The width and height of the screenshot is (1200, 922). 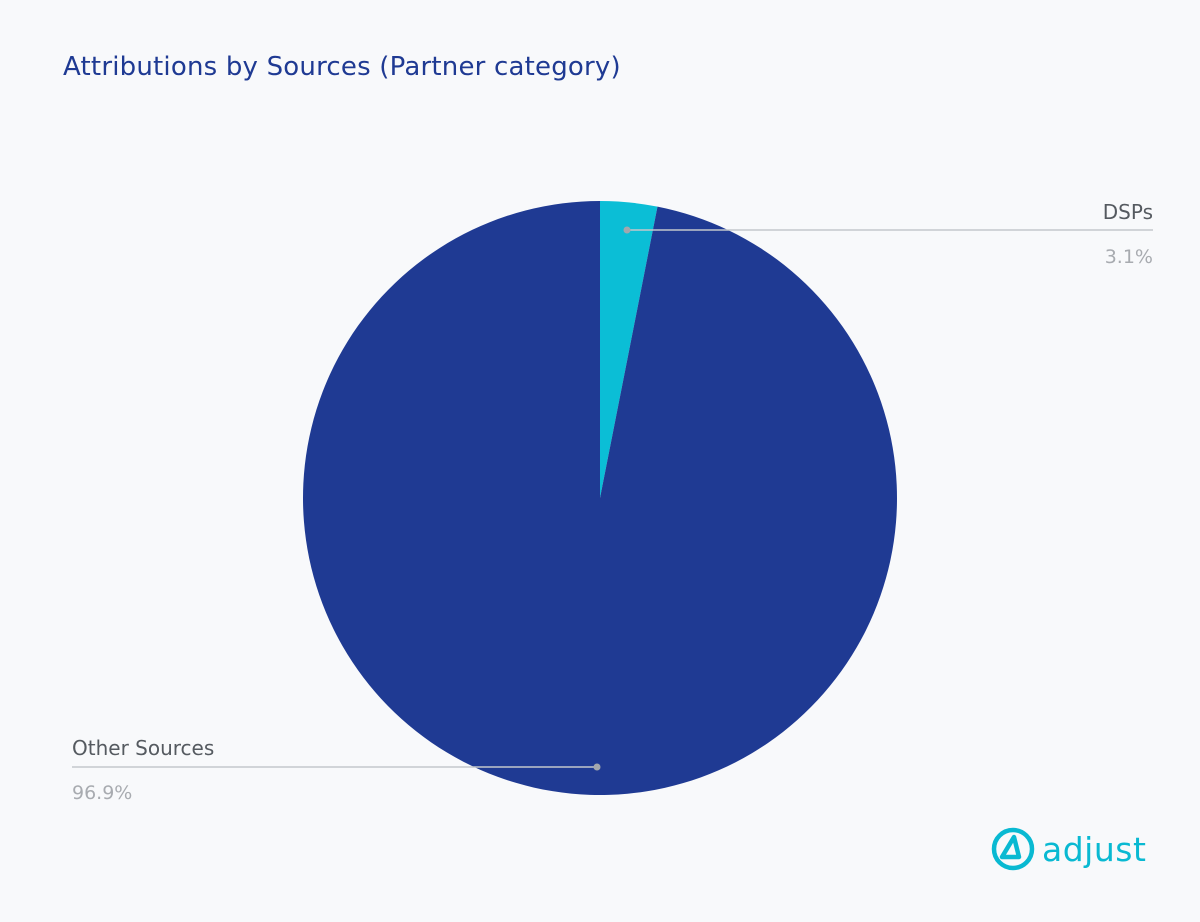 What do you see at coordinates (143, 748) in the screenshot?
I see `slice-label: Other Sources` at bounding box center [143, 748].